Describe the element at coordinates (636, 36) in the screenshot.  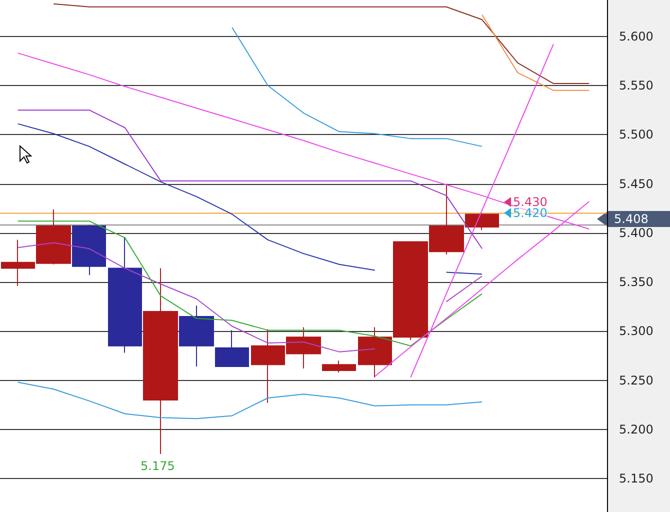
I see `y-tick-label: 5.600` at that location.